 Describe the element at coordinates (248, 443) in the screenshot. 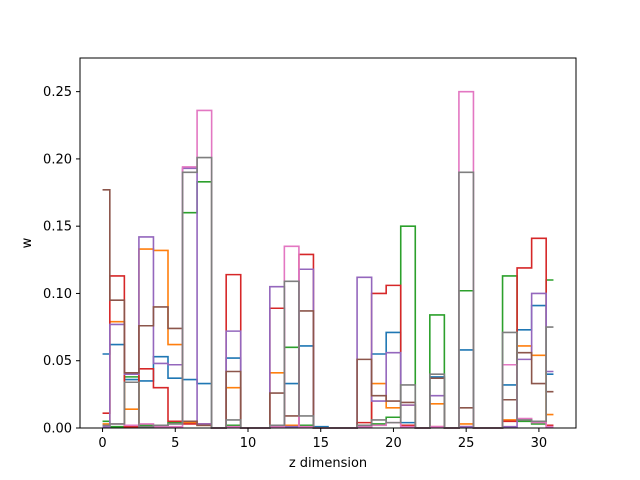

I see `x-tick-label: 10` at that location.